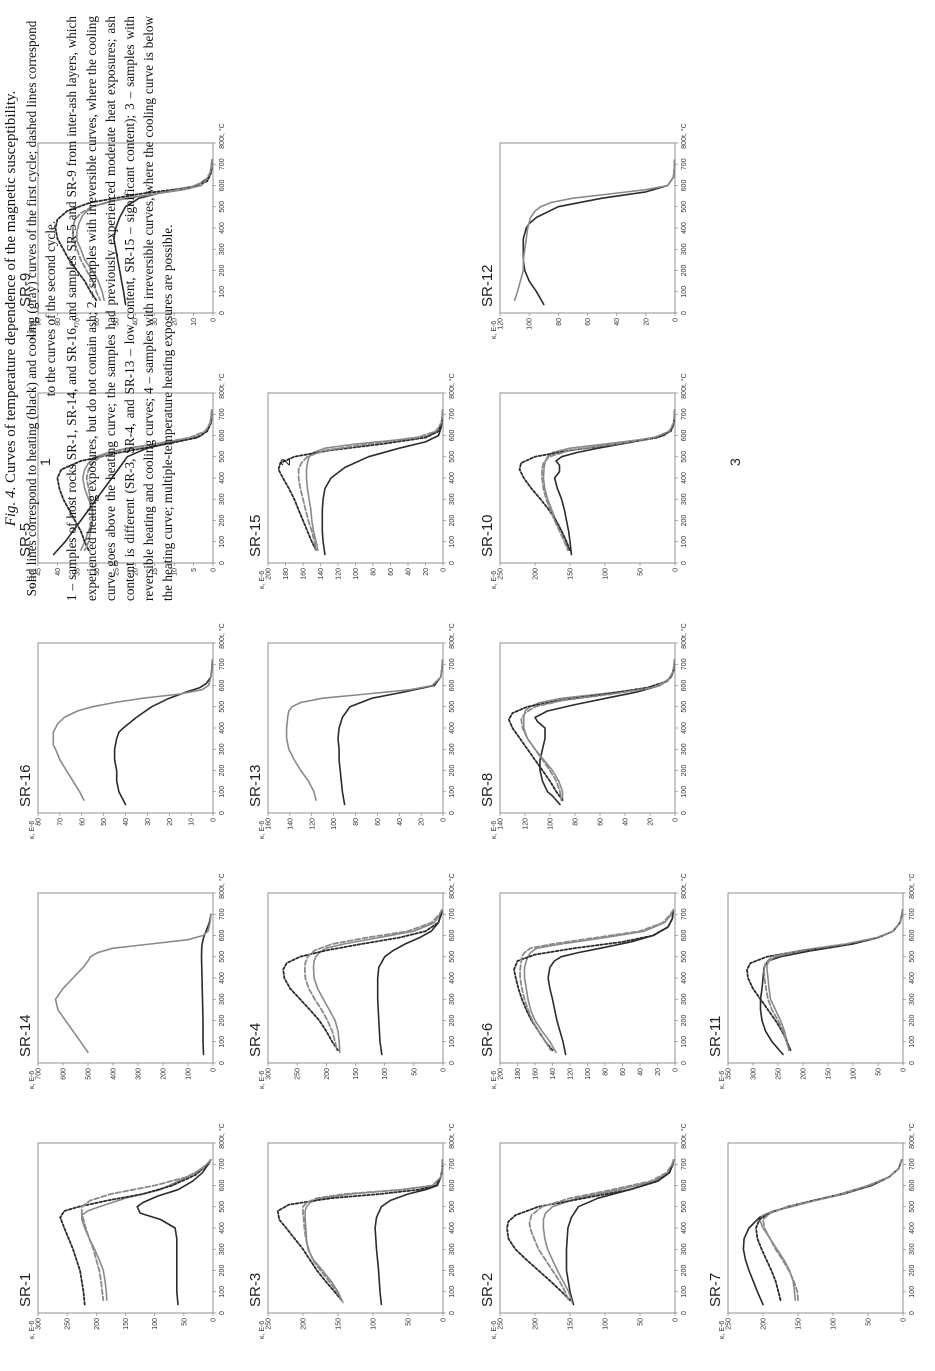  I want to click on panel-title: SR-11, so click(715, 1036).